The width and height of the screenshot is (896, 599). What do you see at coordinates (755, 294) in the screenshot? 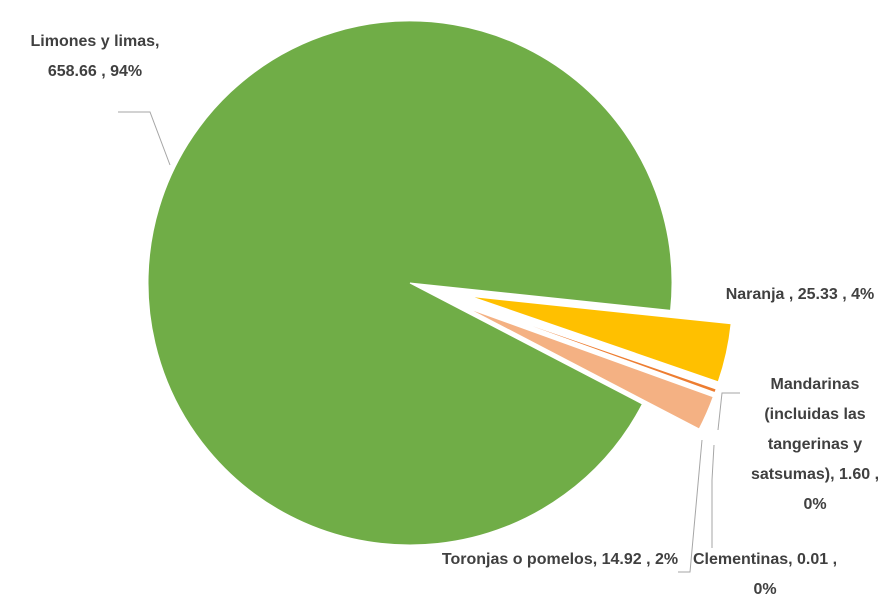
I see `slice-name: Naranja` at bounding box center [755, 294].